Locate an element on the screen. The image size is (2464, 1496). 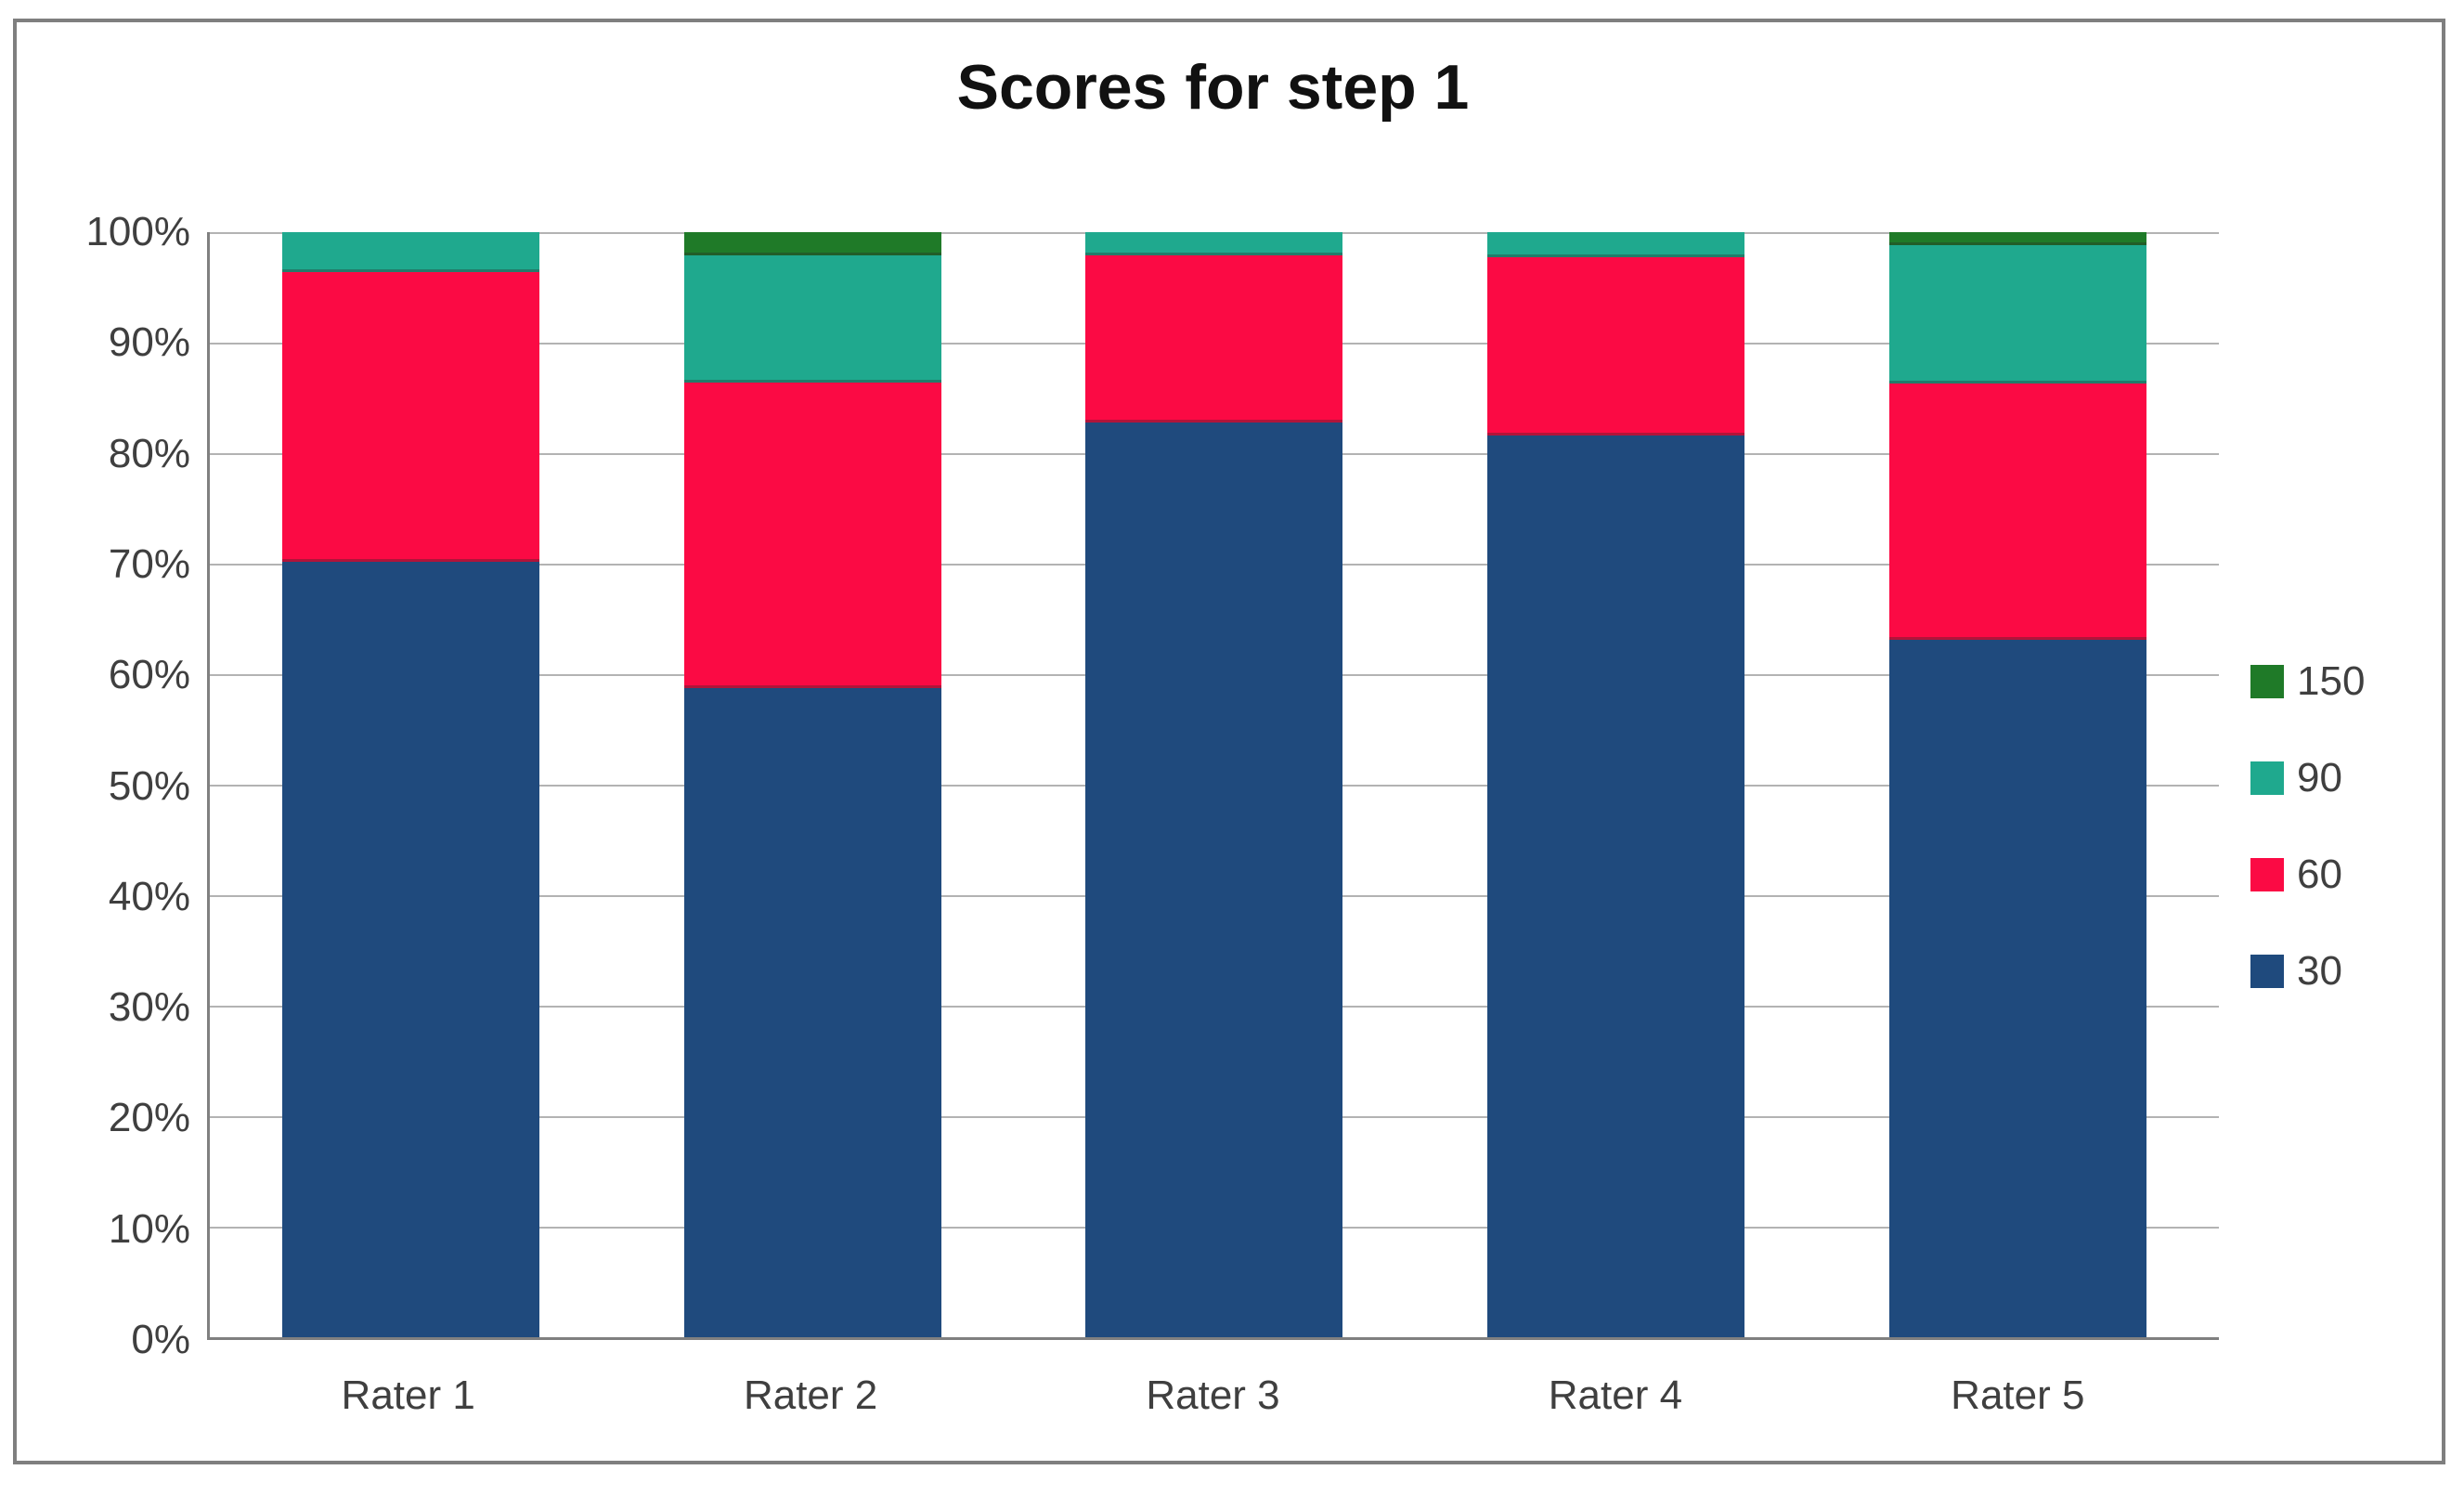
legend-label: 60 is located at coordinates (2319, 875).